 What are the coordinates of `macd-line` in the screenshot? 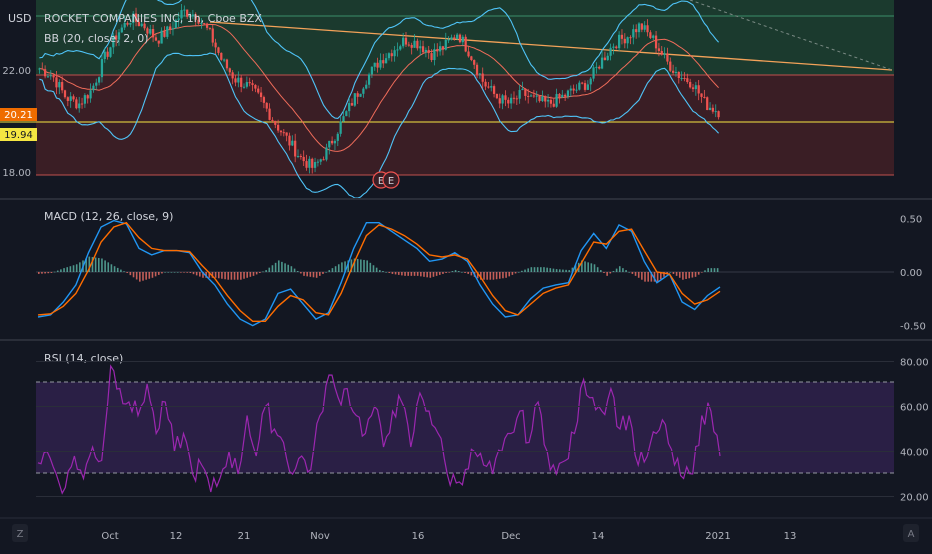 It's located at (379, 273).